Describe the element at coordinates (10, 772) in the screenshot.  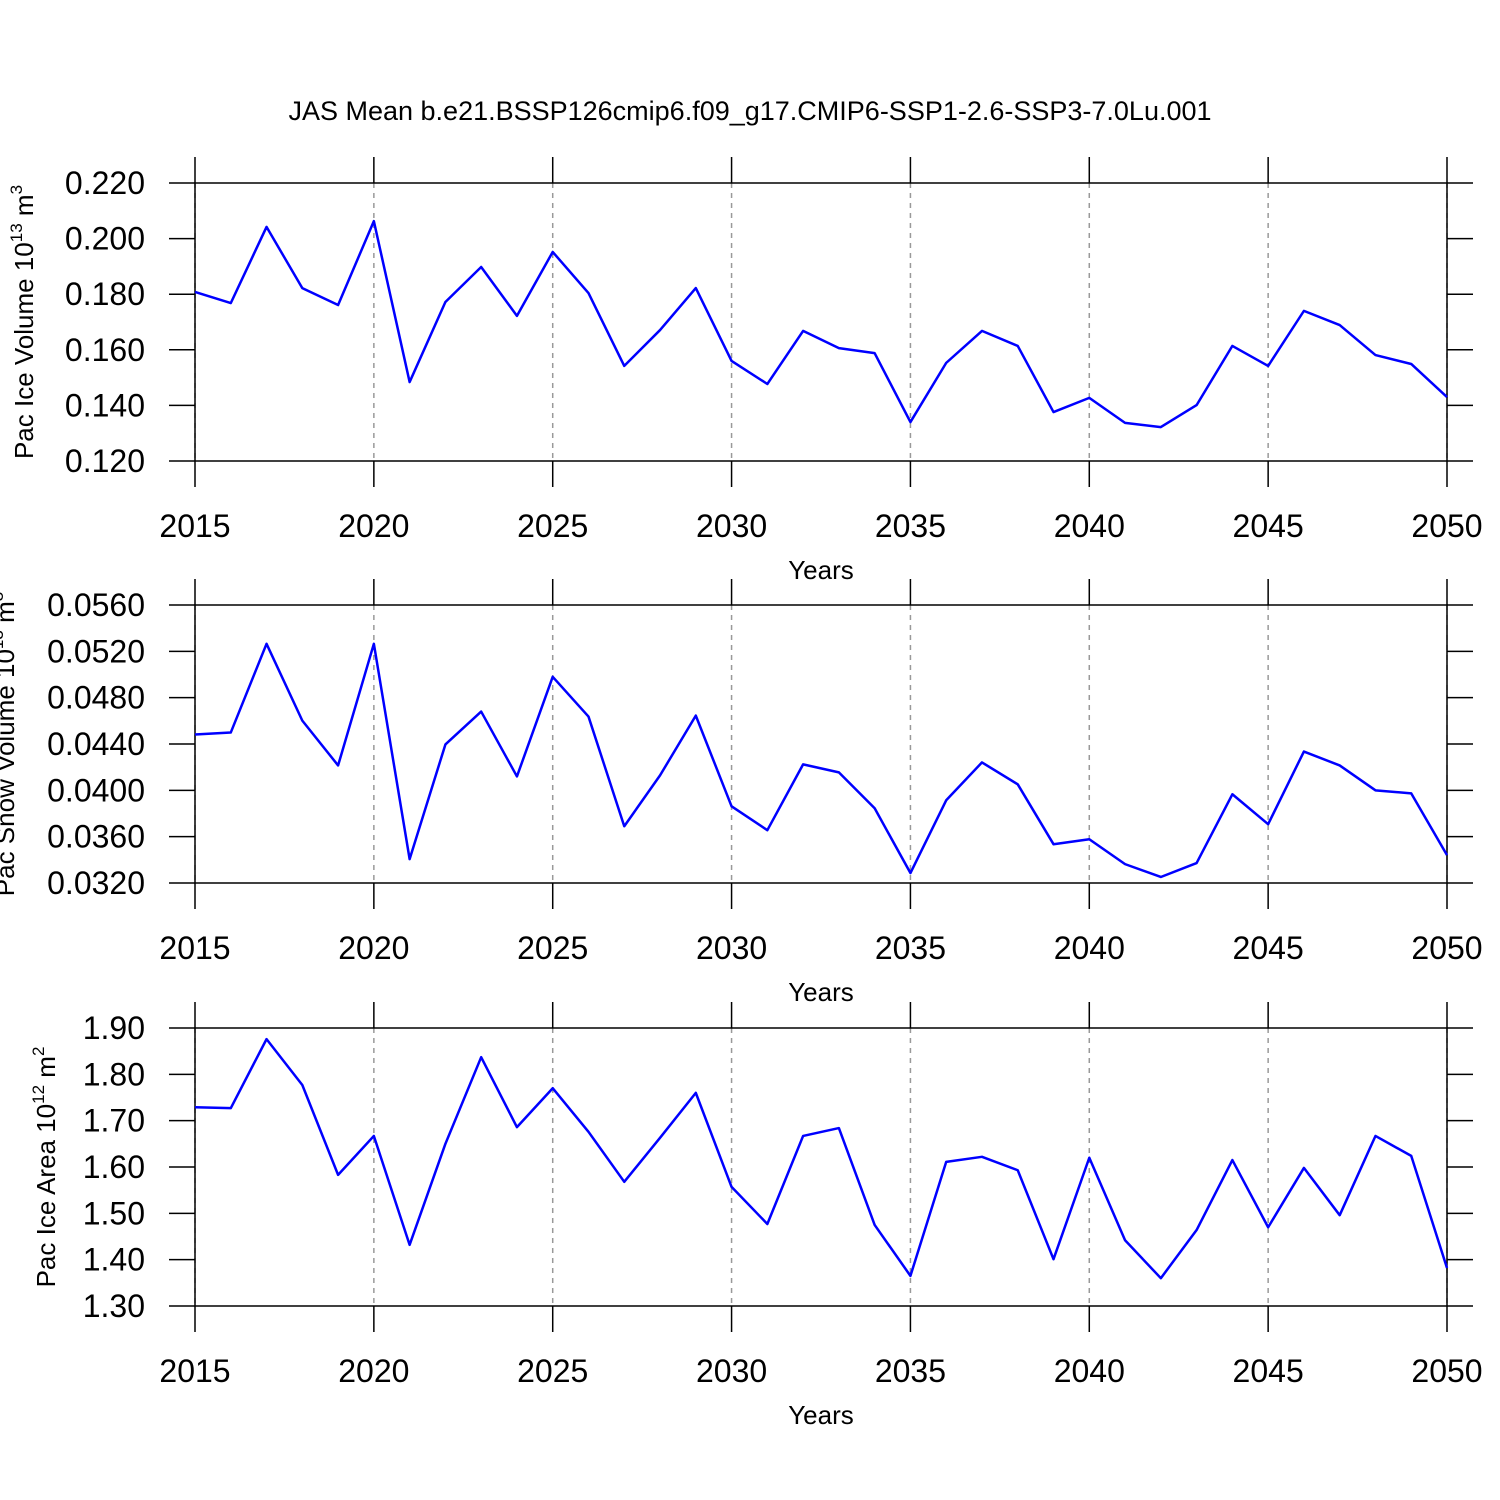
I see `y-label-text: Pac Snow Volume 10` at that location.